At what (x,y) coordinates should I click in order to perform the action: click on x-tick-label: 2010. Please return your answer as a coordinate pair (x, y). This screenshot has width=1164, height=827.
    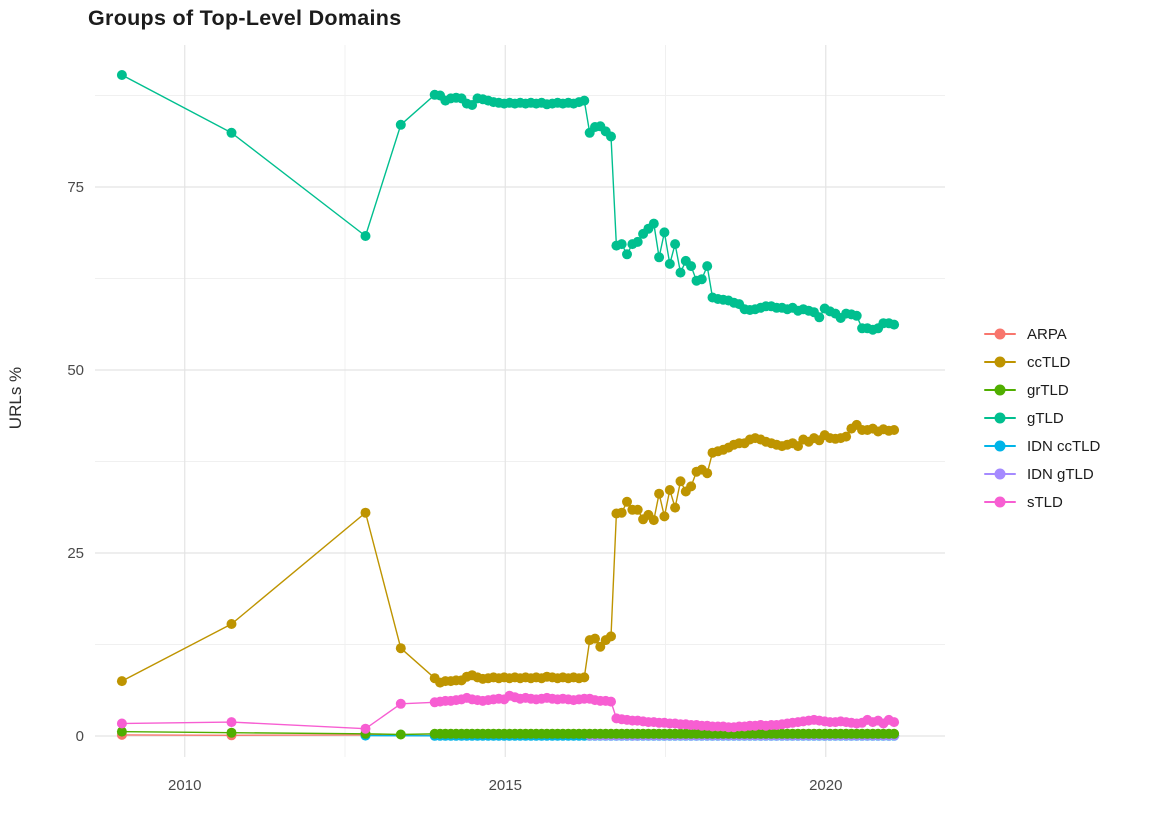
    Looking at the image, I should click on (184, 785).